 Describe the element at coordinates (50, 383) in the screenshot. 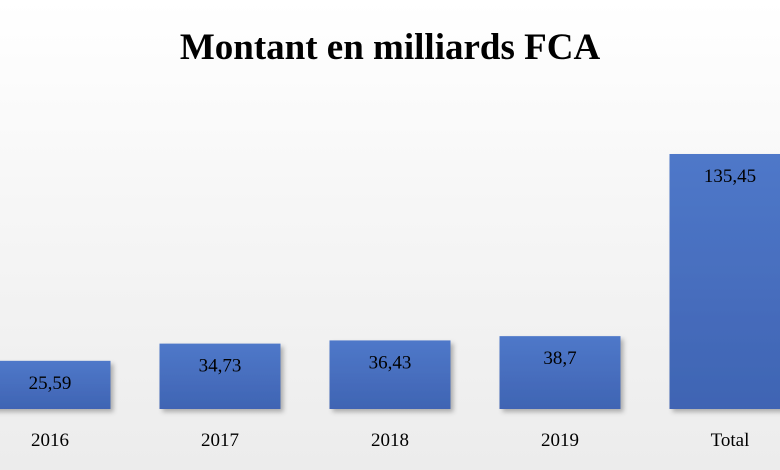

I see `data-label-2016: 25,59` at that location.